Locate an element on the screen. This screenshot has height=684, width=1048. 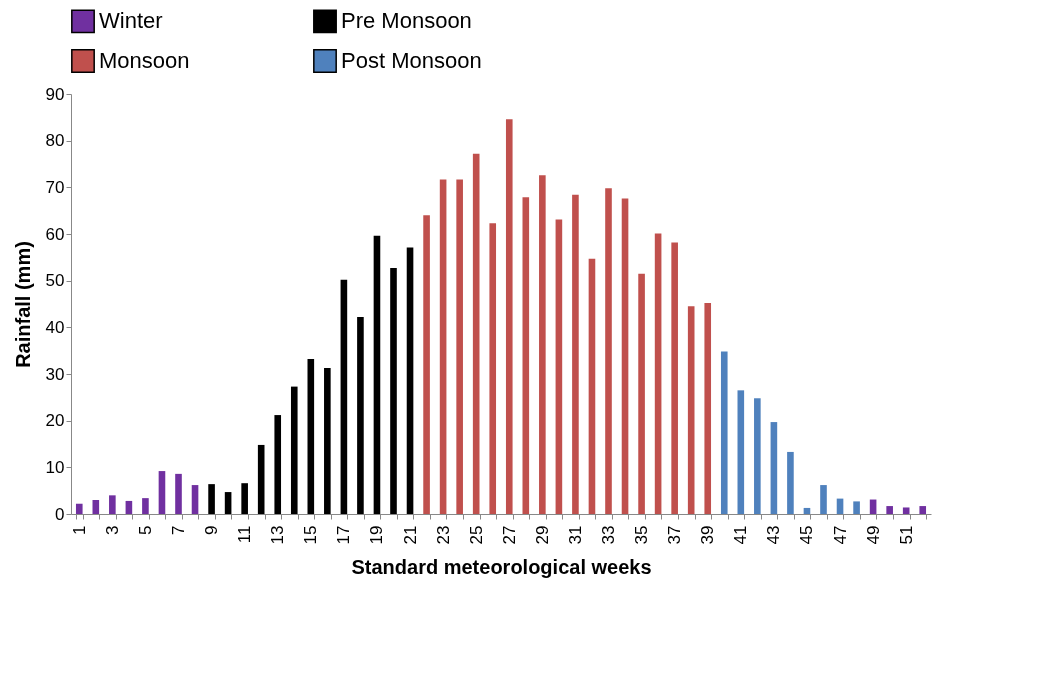
y-tick-label: 50 is located at coordinates (55, 281).